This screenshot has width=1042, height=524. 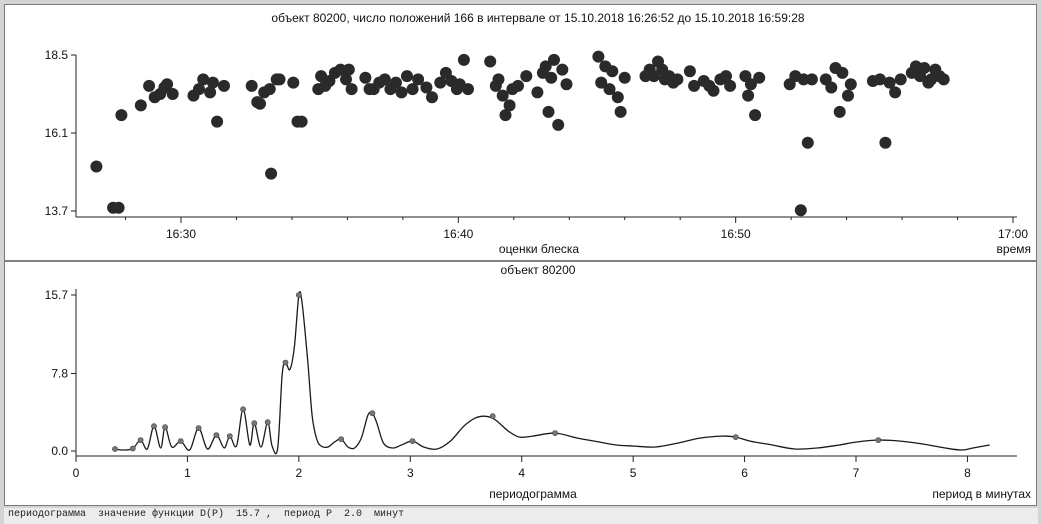 What do you see at coordinates (856, 473) in the screenshot?
I see `x-tick-label: 7` at bounding box center [856, 473].